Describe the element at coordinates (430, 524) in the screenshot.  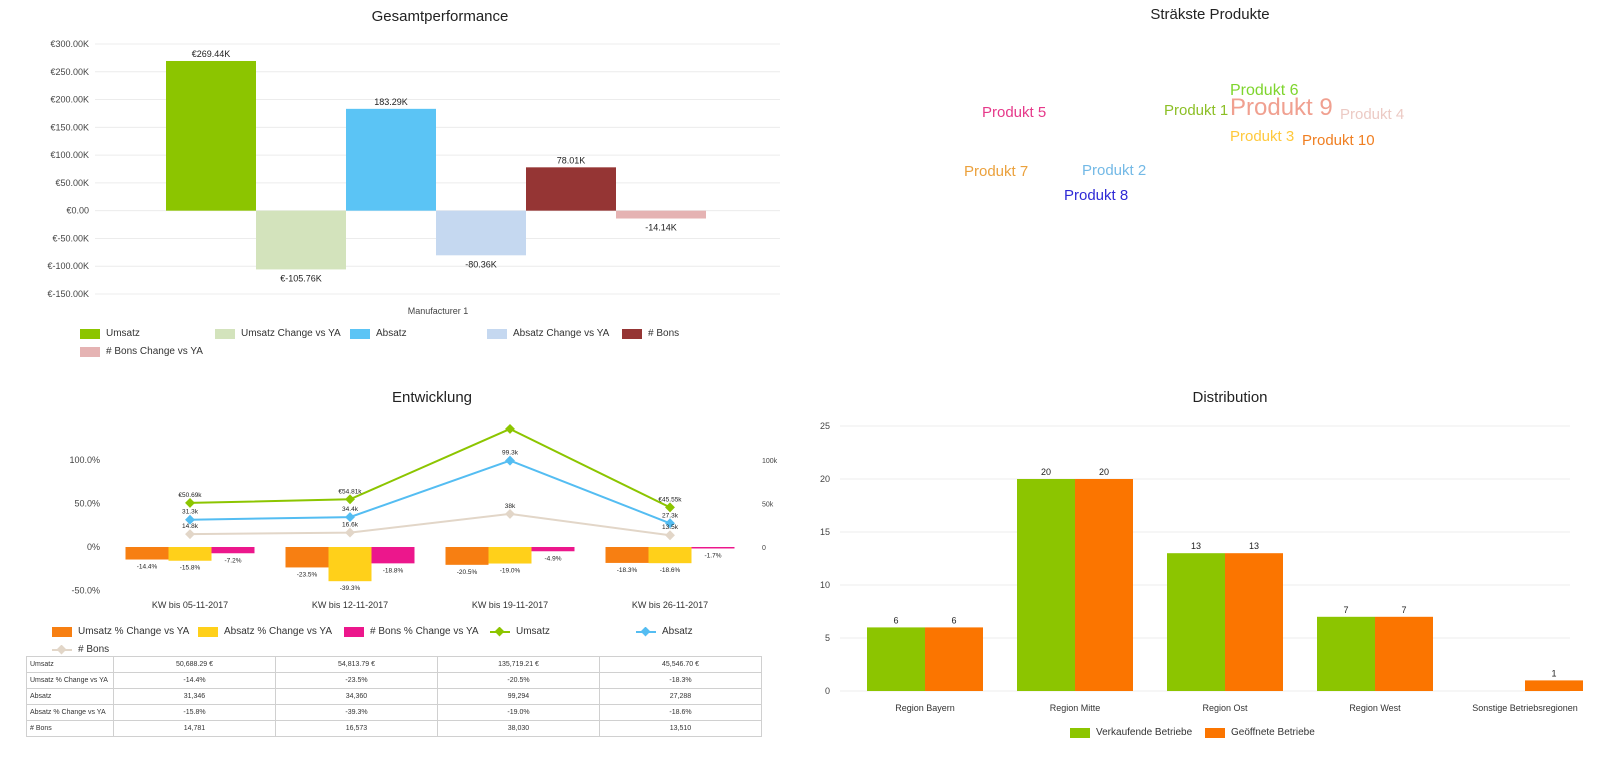
I see `line-bons` at that location.